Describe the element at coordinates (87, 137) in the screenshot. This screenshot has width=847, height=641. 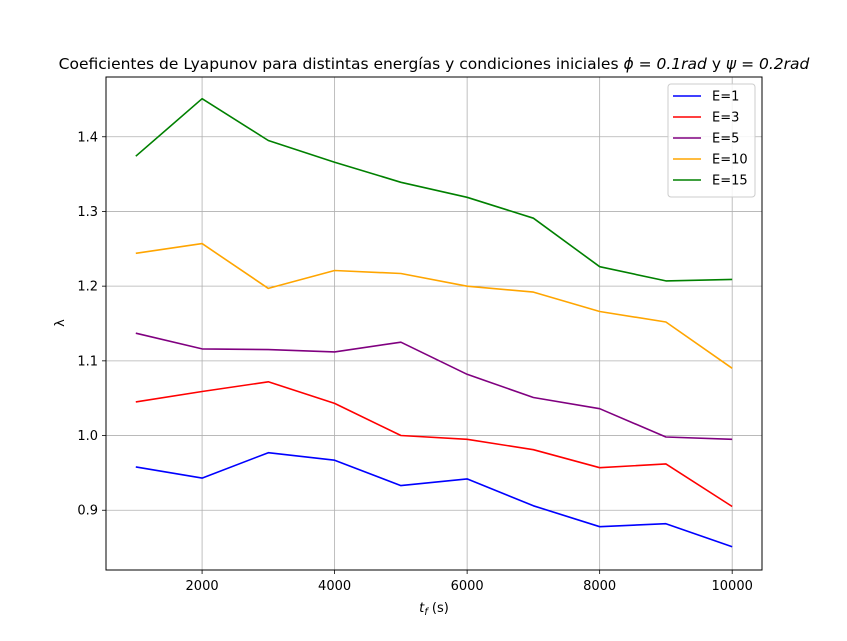
I see `y-tick-label: 1.4` at that location.